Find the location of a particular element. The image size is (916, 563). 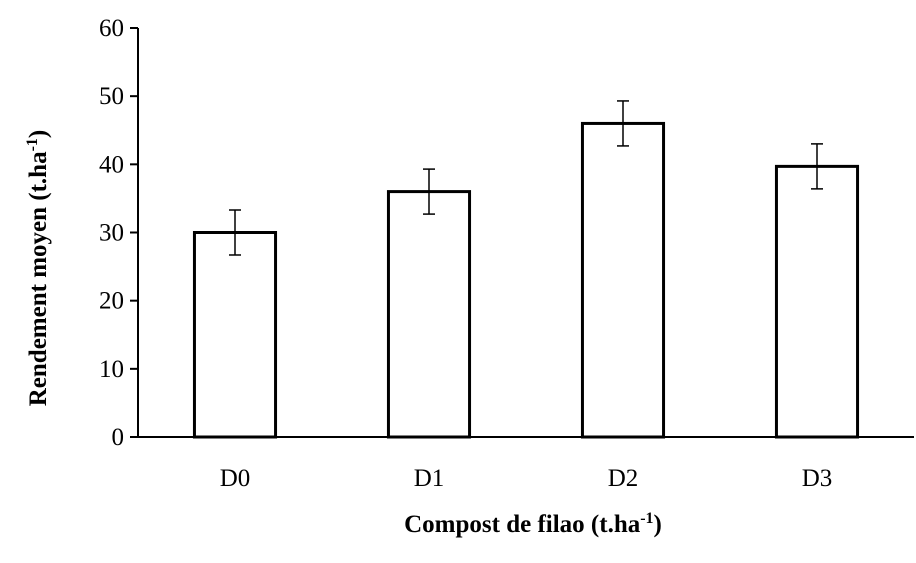

y-tick-label-60: 60 is located at coordinates (111, 28).